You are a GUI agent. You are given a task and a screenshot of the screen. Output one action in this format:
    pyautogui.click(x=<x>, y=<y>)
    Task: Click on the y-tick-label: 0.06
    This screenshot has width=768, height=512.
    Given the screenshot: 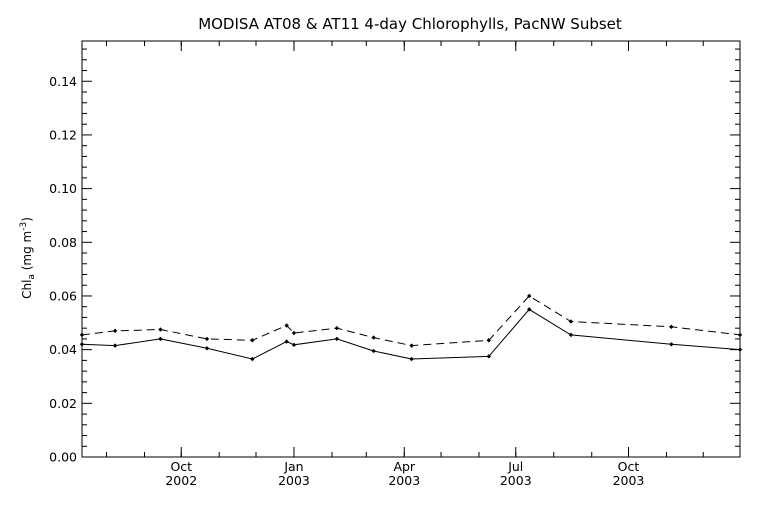 What is the action you would take?
    pyautogui.click(x=63, y=295)
    